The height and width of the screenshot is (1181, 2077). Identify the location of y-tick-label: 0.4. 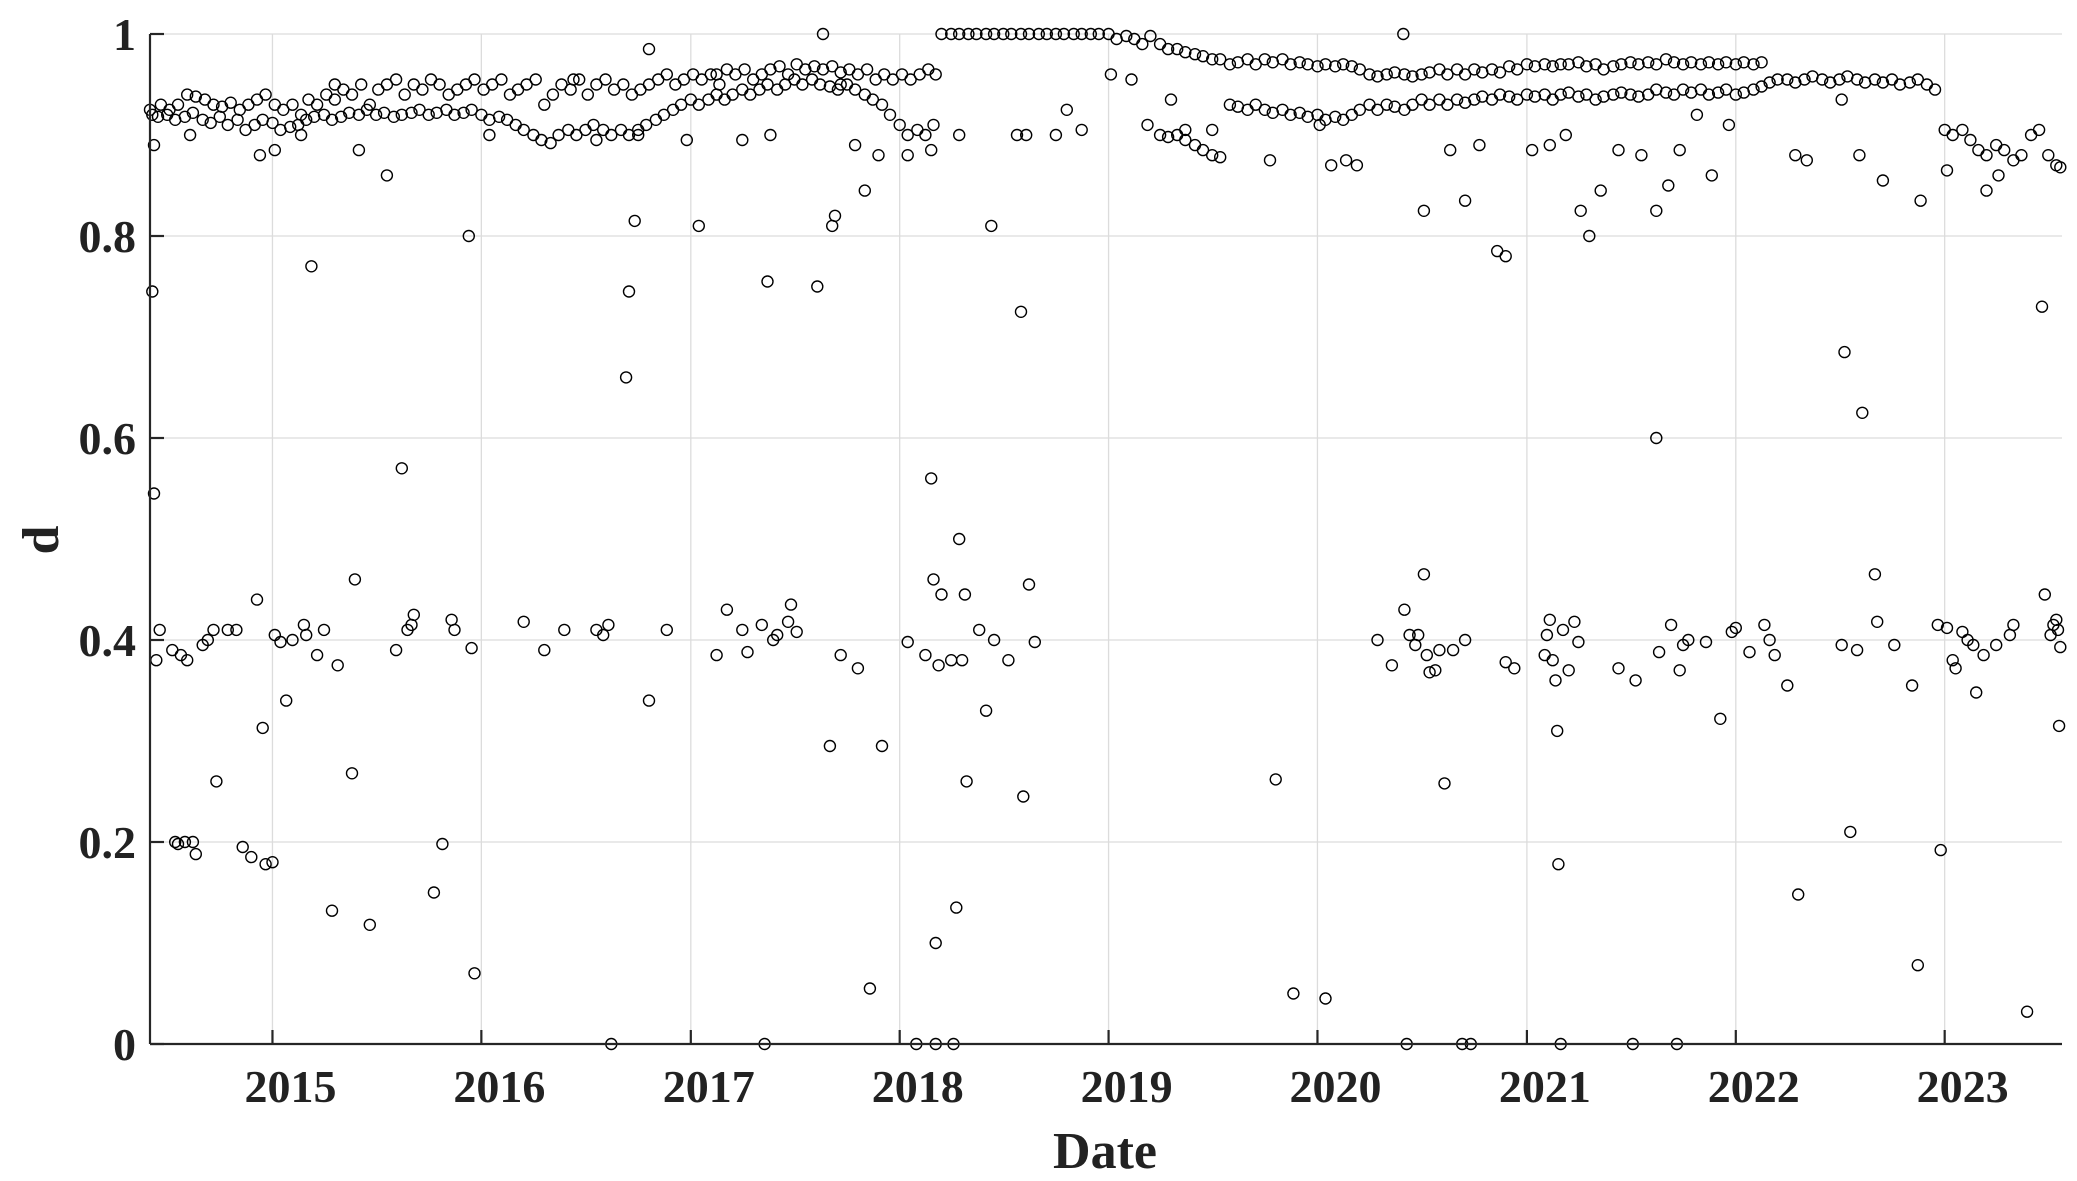
(108, 640).